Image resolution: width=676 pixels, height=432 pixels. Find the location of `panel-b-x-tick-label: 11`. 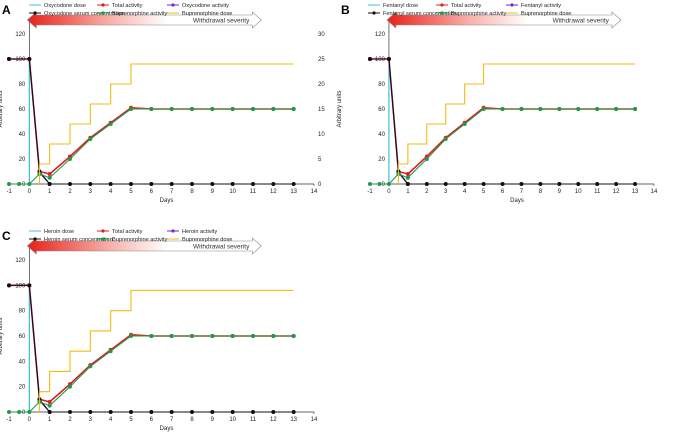

panel-b-x-tick-label: 11 is located at coordinates (597, 192).